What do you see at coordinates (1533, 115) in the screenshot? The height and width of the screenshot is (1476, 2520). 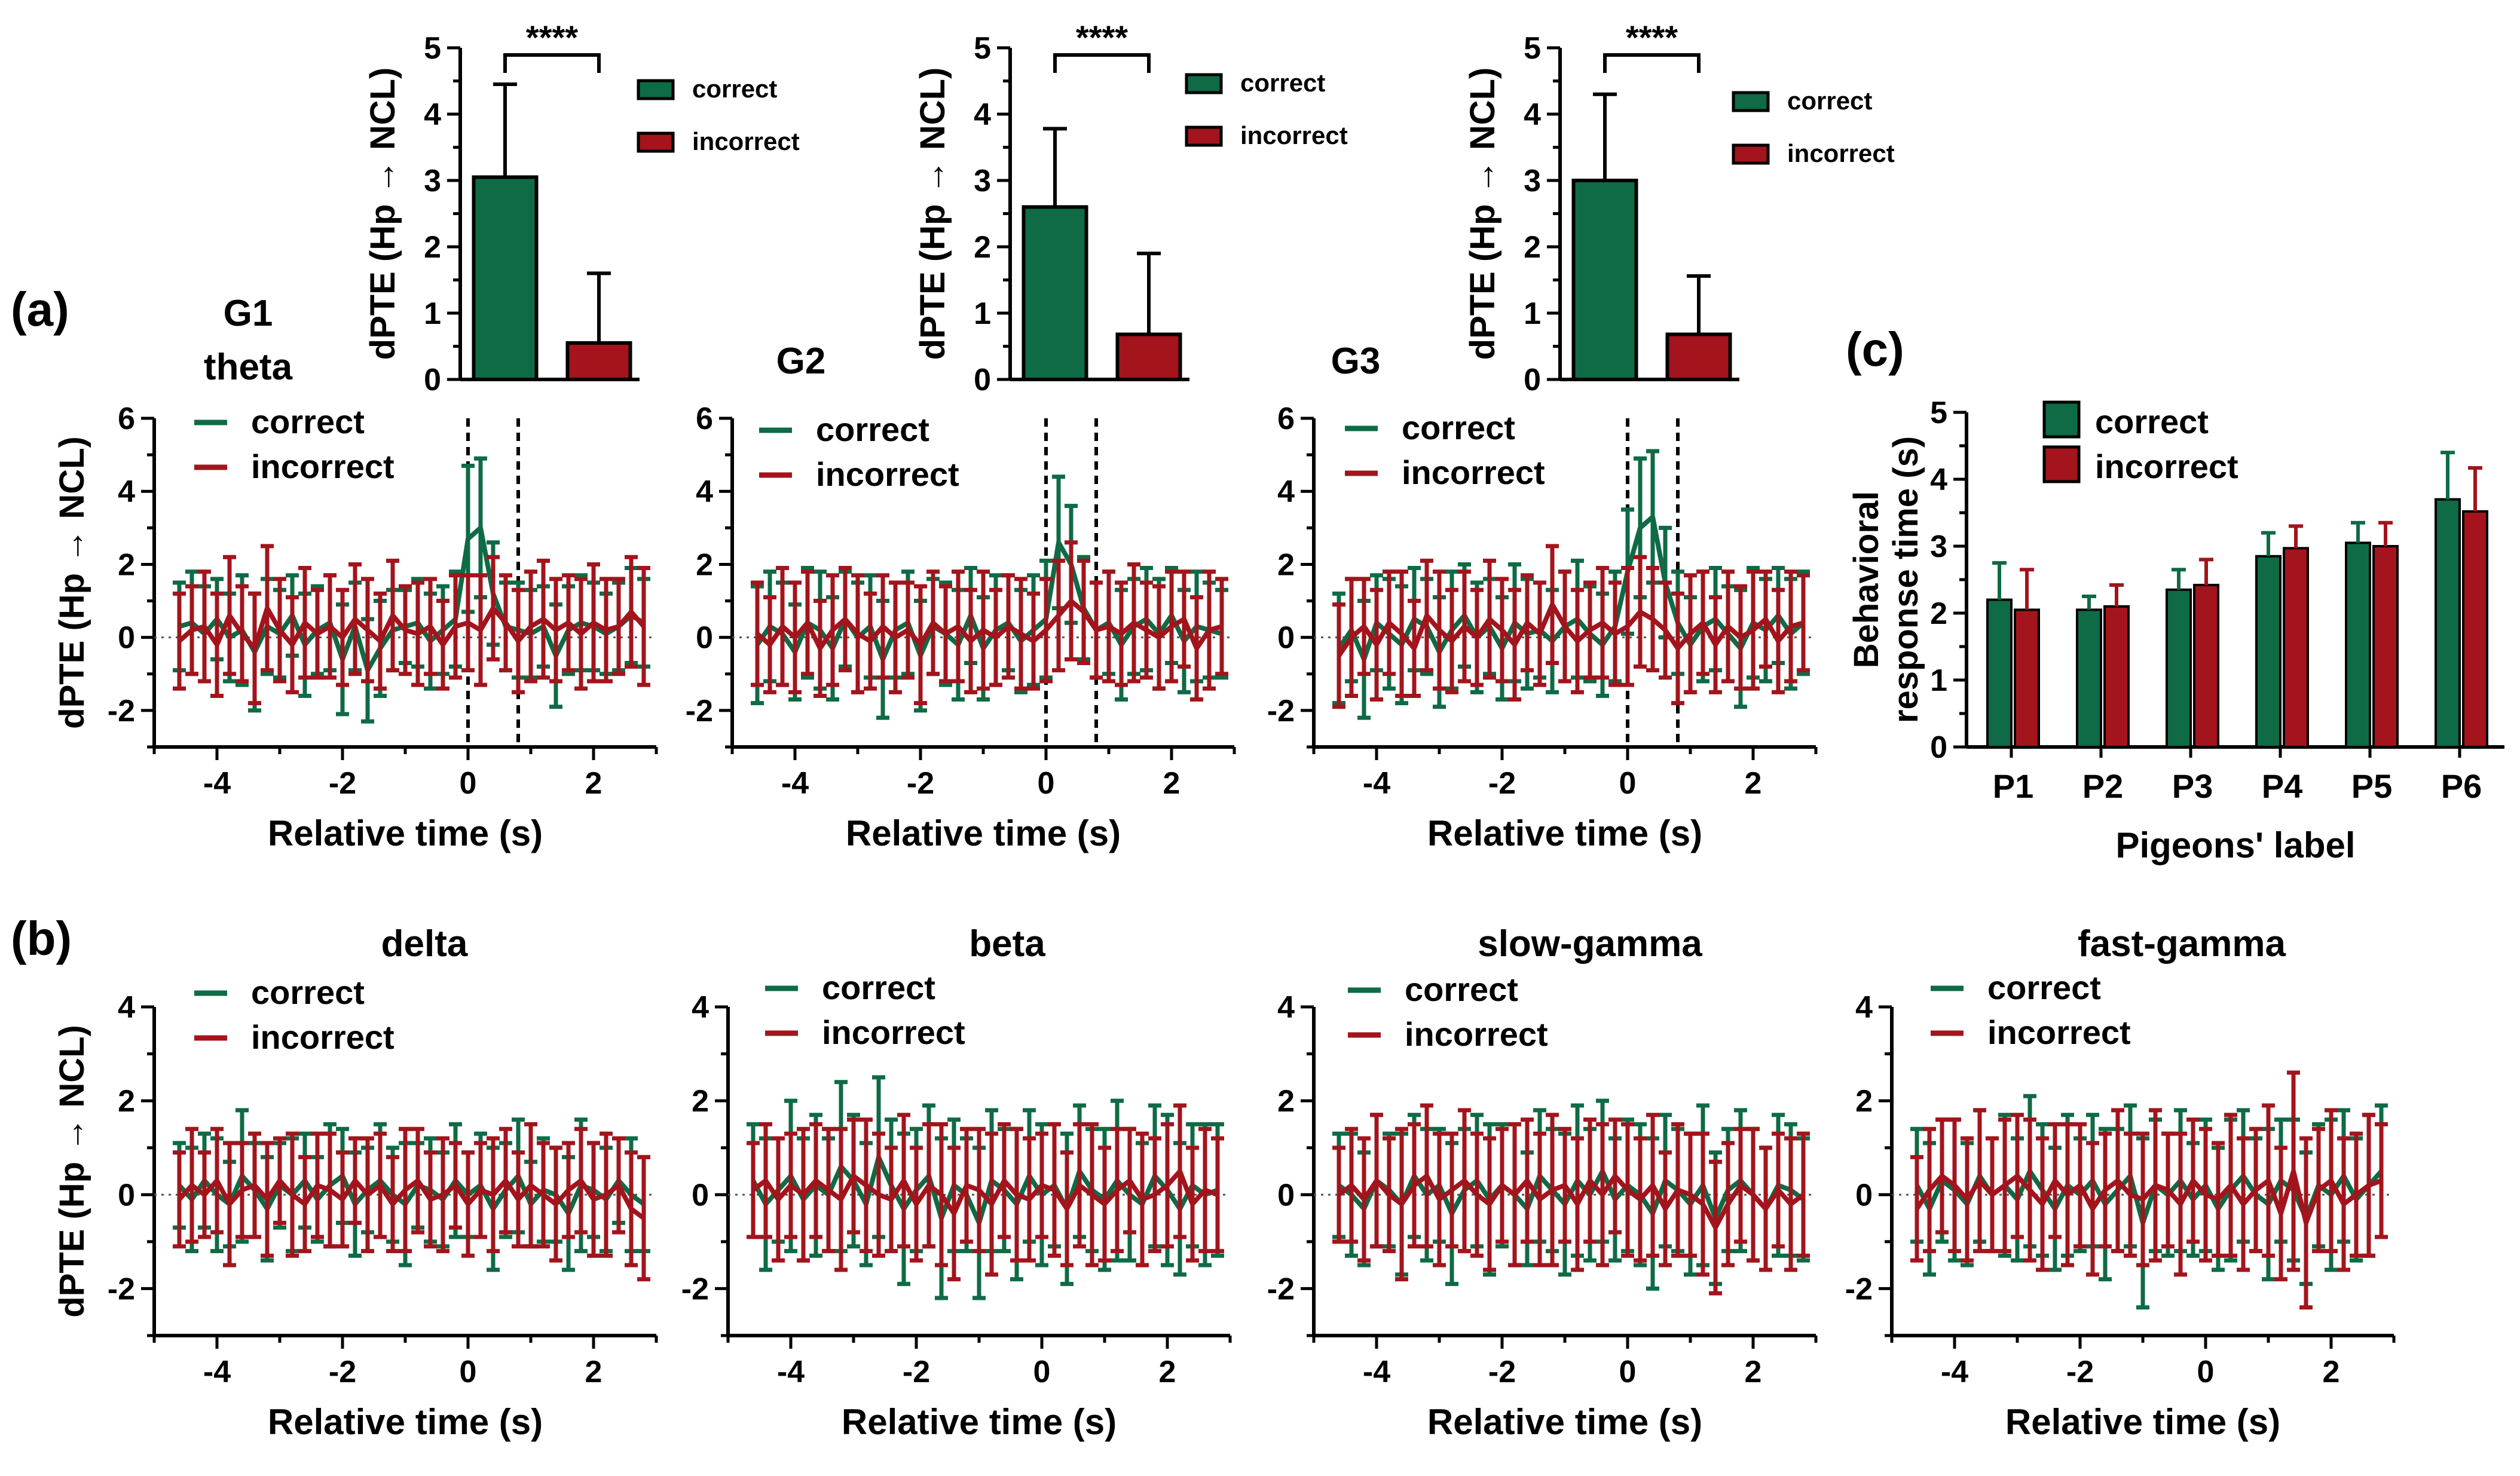 I see `bar-g3-y-tick-label: 4` at bounding box center [1533, 115].